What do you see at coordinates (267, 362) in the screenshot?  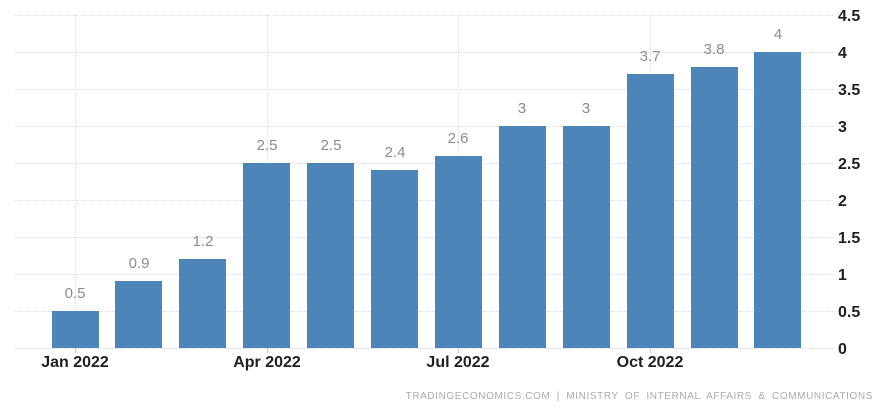 I see `x-axis-label: Apr 2022` at bounding box center [267, 362].